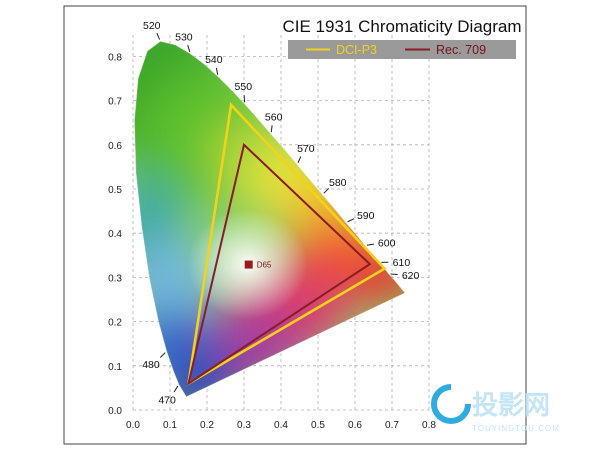 The image size is (600, 455). I want to click on y-tick-label: 0.7, so click(115, 102).